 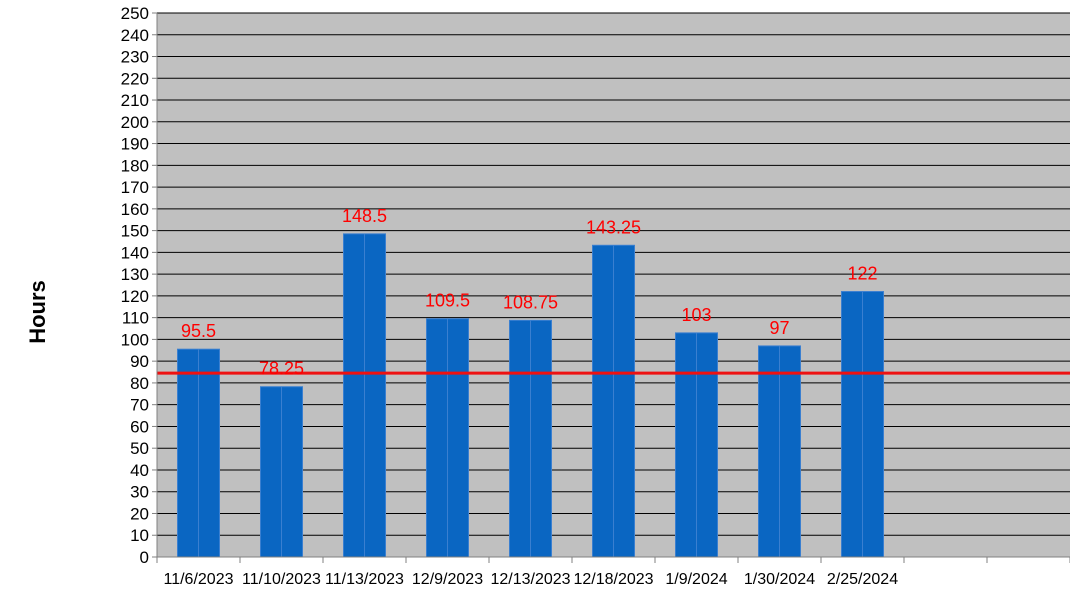 I want to click on y-tick-label: 160, so click(x=135, y=209).